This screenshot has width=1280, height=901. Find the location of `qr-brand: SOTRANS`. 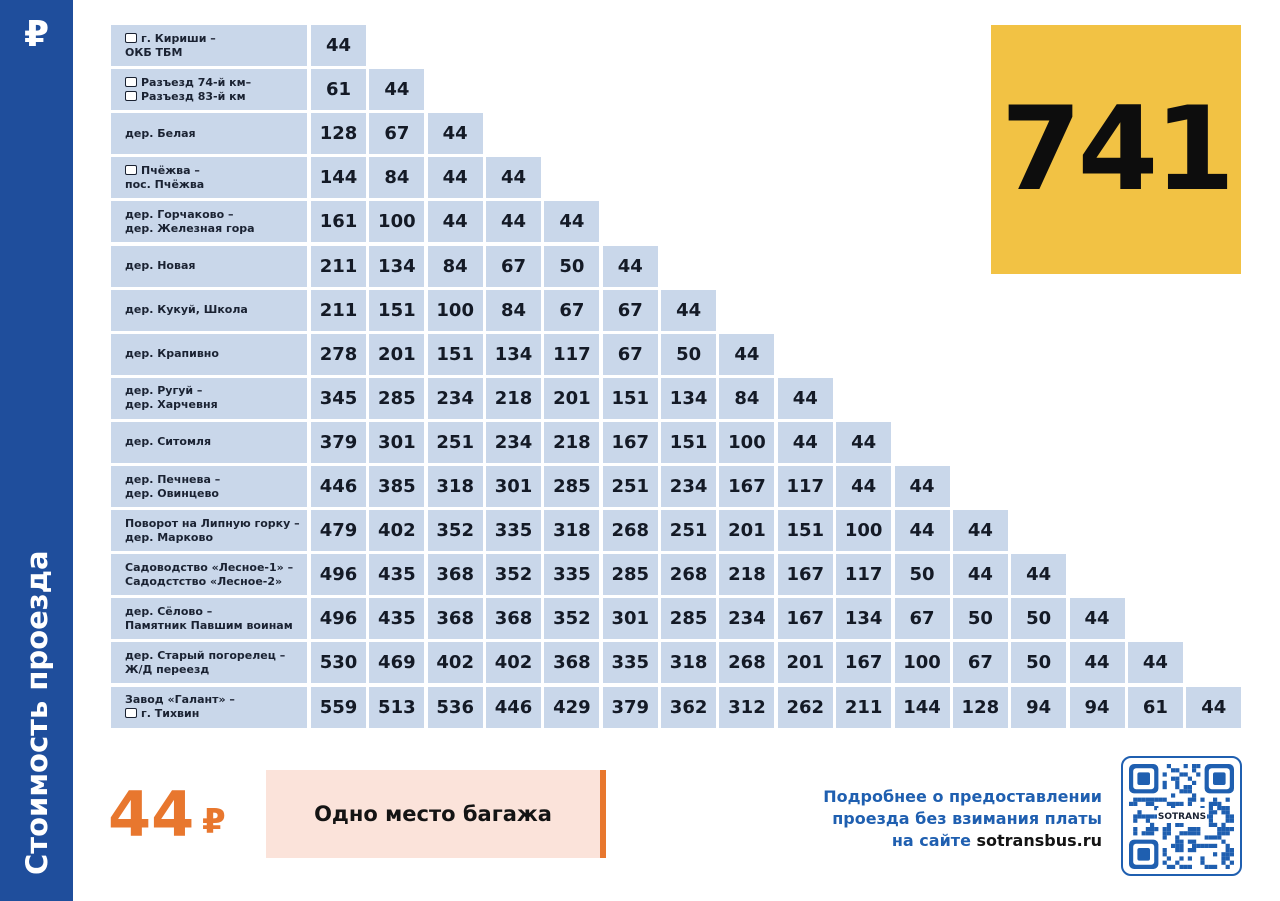

qr-brand: SOTRANS is located at coordinates (1182, 817).